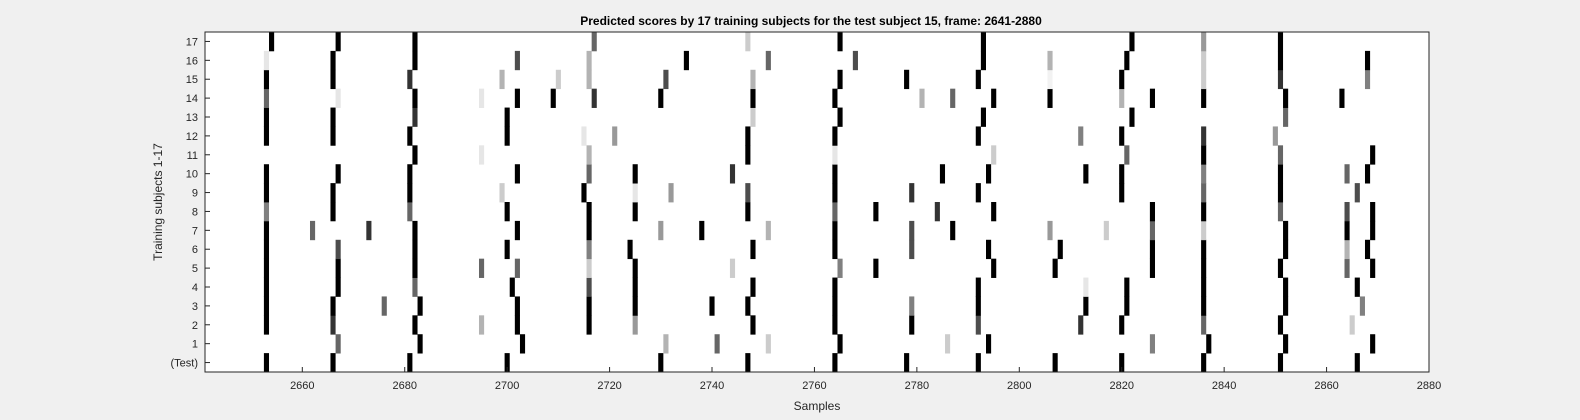  I want to click on x-tick-label: 2700, so click(507, 386).